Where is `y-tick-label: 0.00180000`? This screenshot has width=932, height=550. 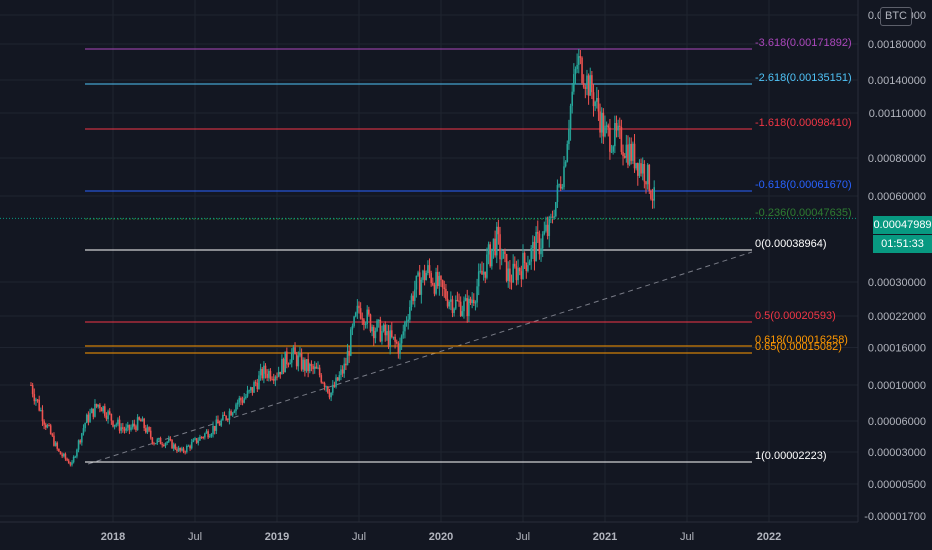
y-tick-label: 0.00180000 is located at coordinates (897, 45).